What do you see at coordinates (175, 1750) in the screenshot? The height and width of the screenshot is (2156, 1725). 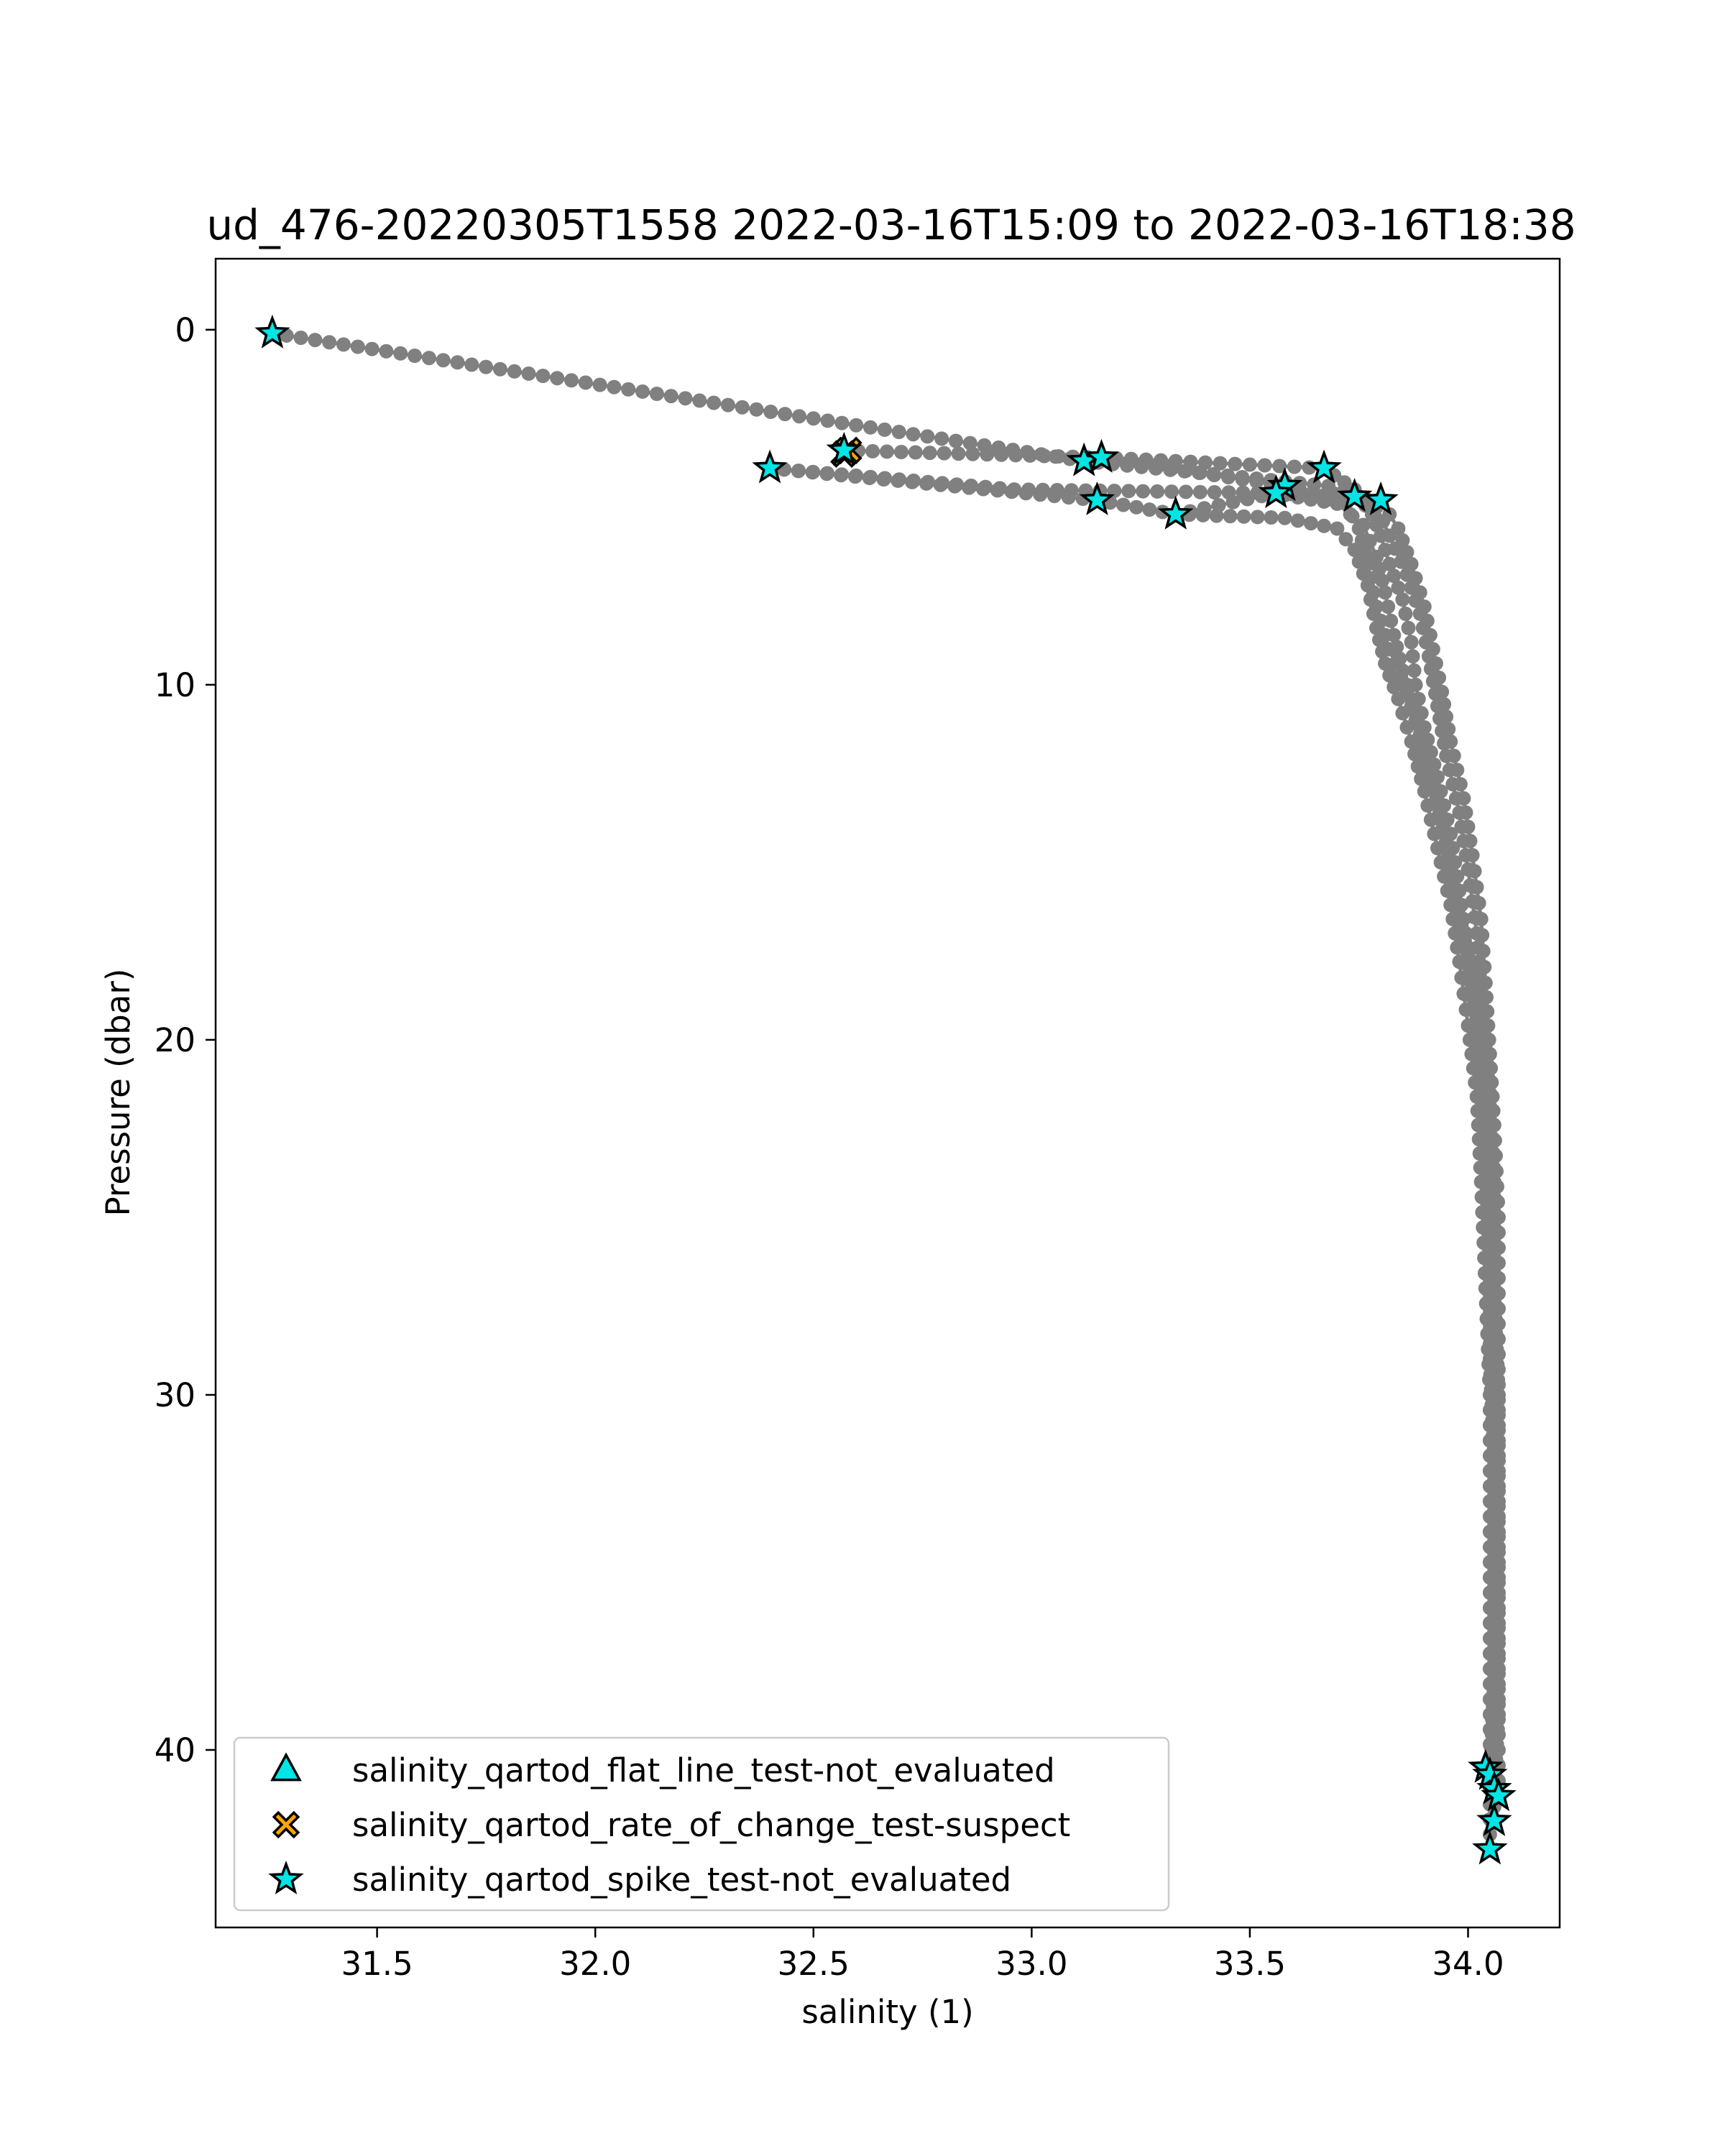 I see `y-tick-label: 40` at bounding box center [175, 1750].